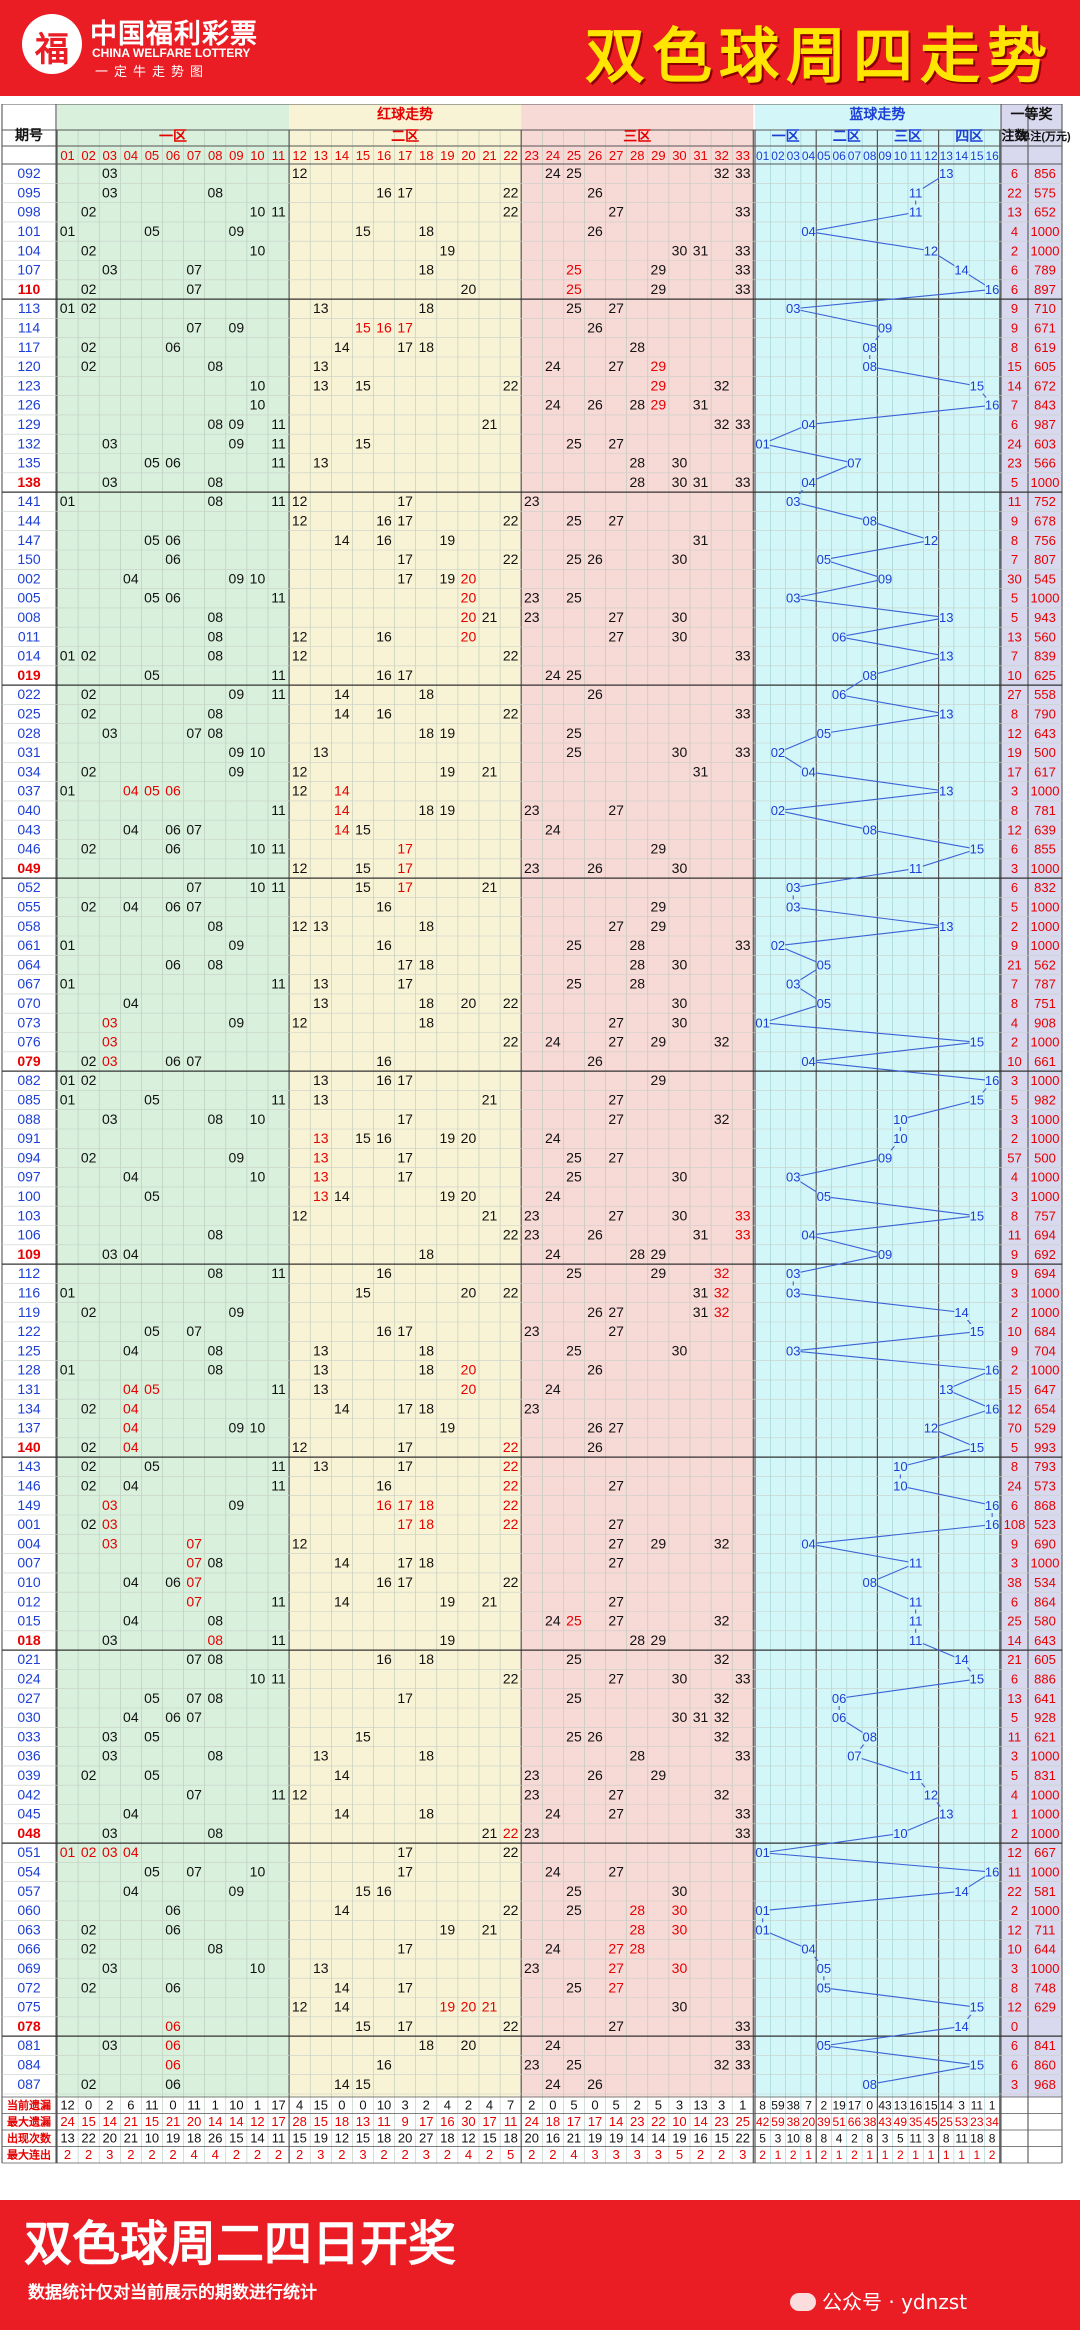 The image size is (1080, 2330). What do you see at coordinates (426, 2138) in the screenshot?
I see `stats-red-value: 27` at bounding box center [426, 2138].